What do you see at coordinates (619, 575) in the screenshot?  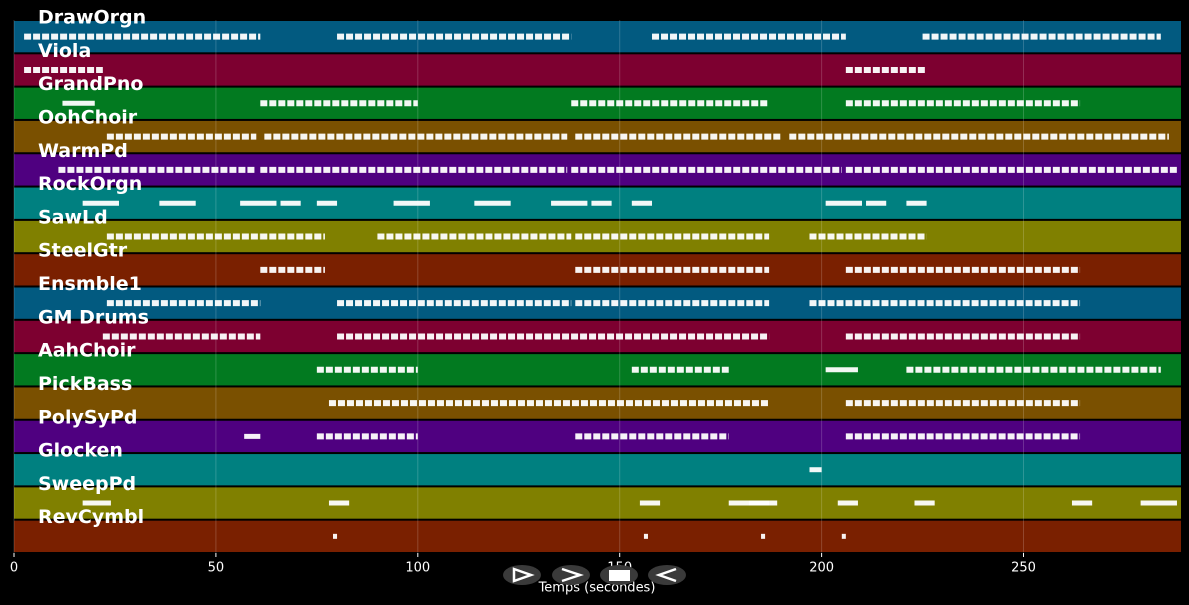 I see `stop-button` at bounding box center [619, 575].